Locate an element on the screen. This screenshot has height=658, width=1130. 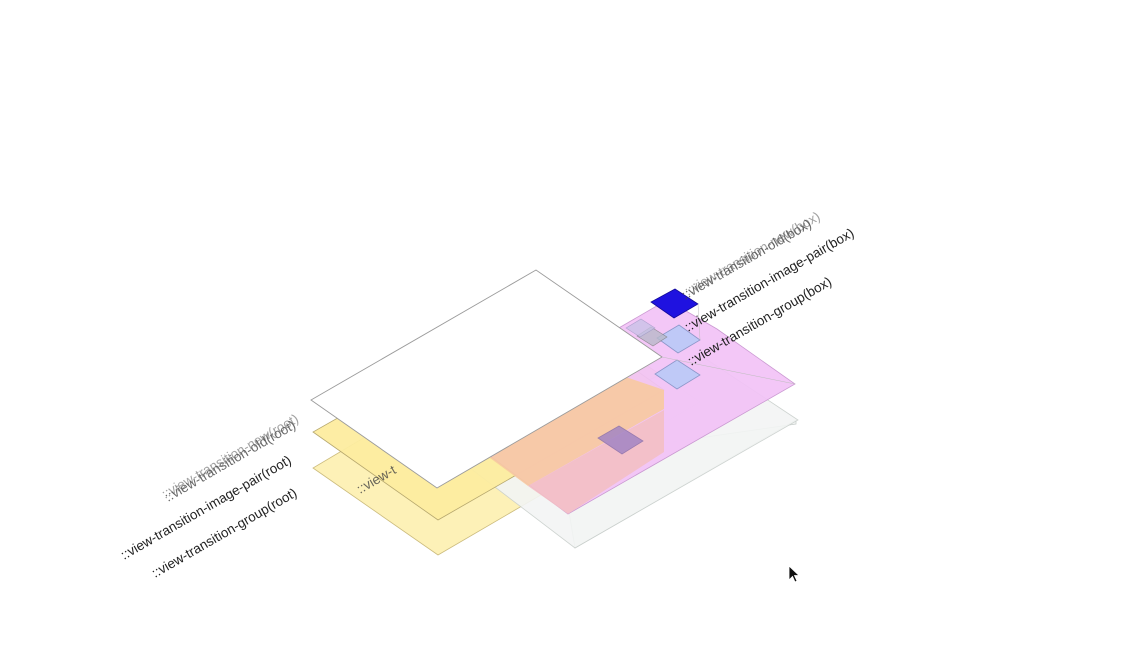
overlap-orange-region is located at coordinates (577, 430).